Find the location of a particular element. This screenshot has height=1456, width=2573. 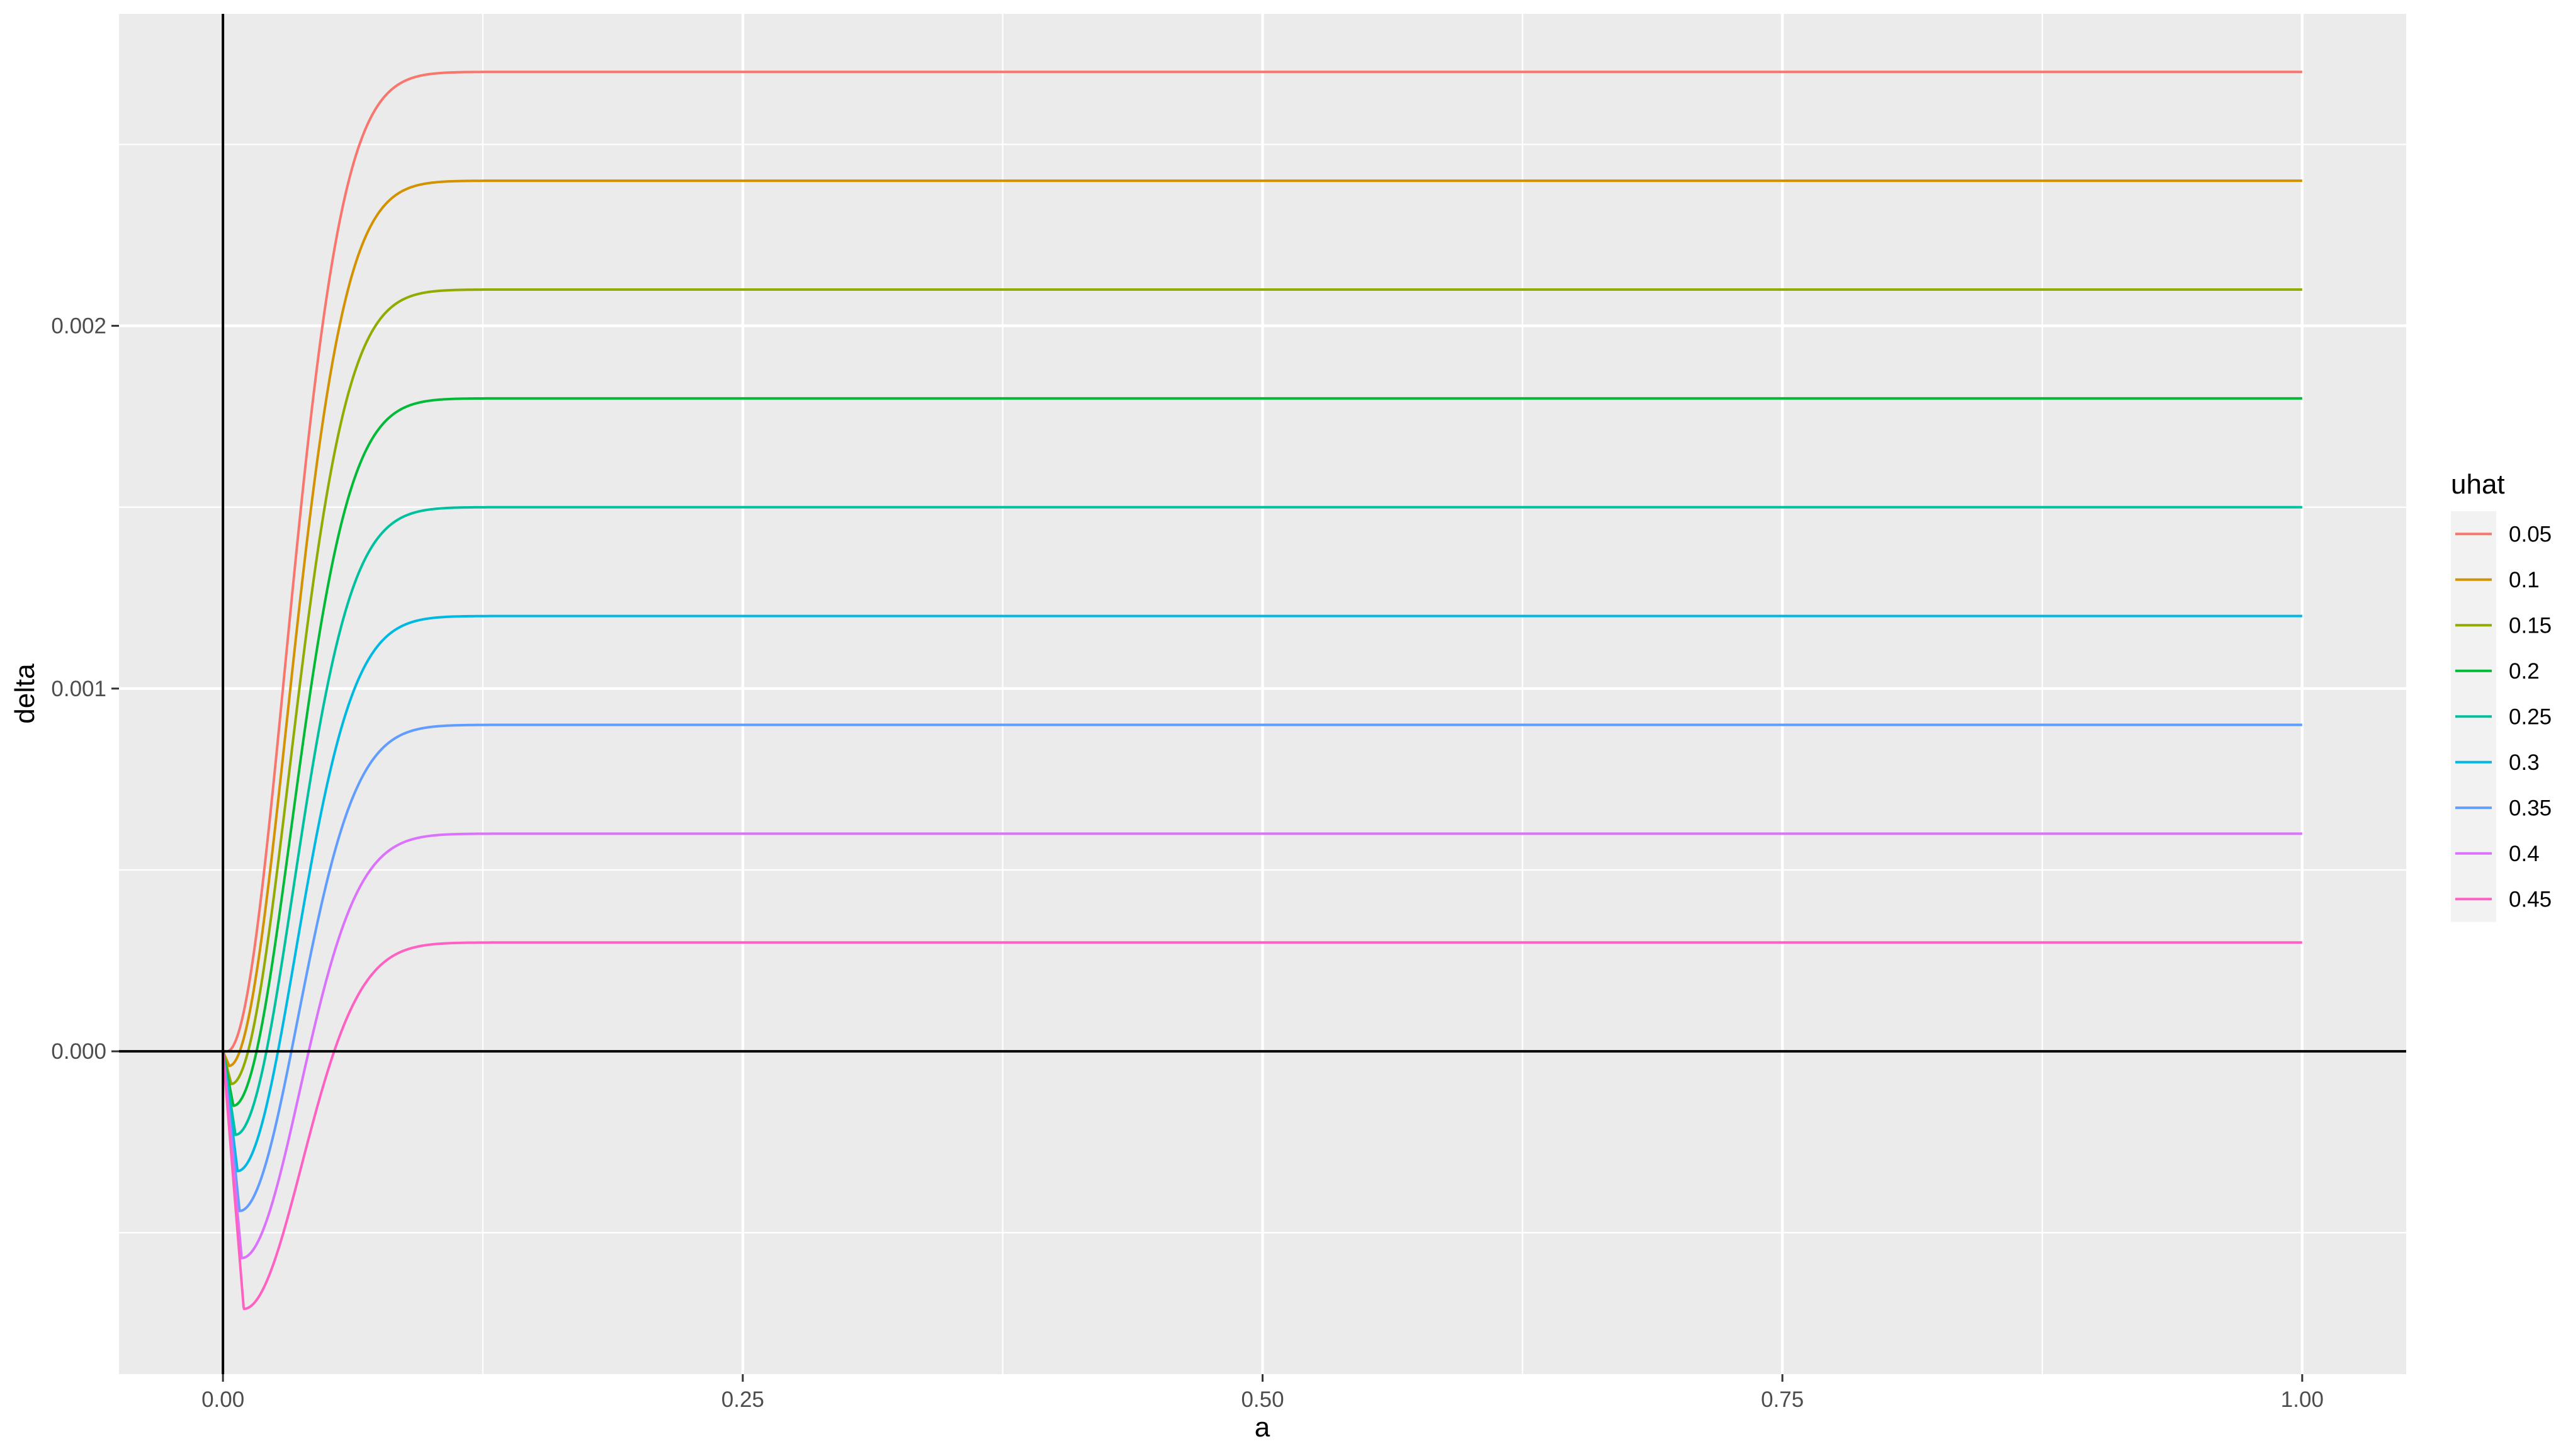

x-tick-label: 0.25 is located at coordinates (743, 1399).